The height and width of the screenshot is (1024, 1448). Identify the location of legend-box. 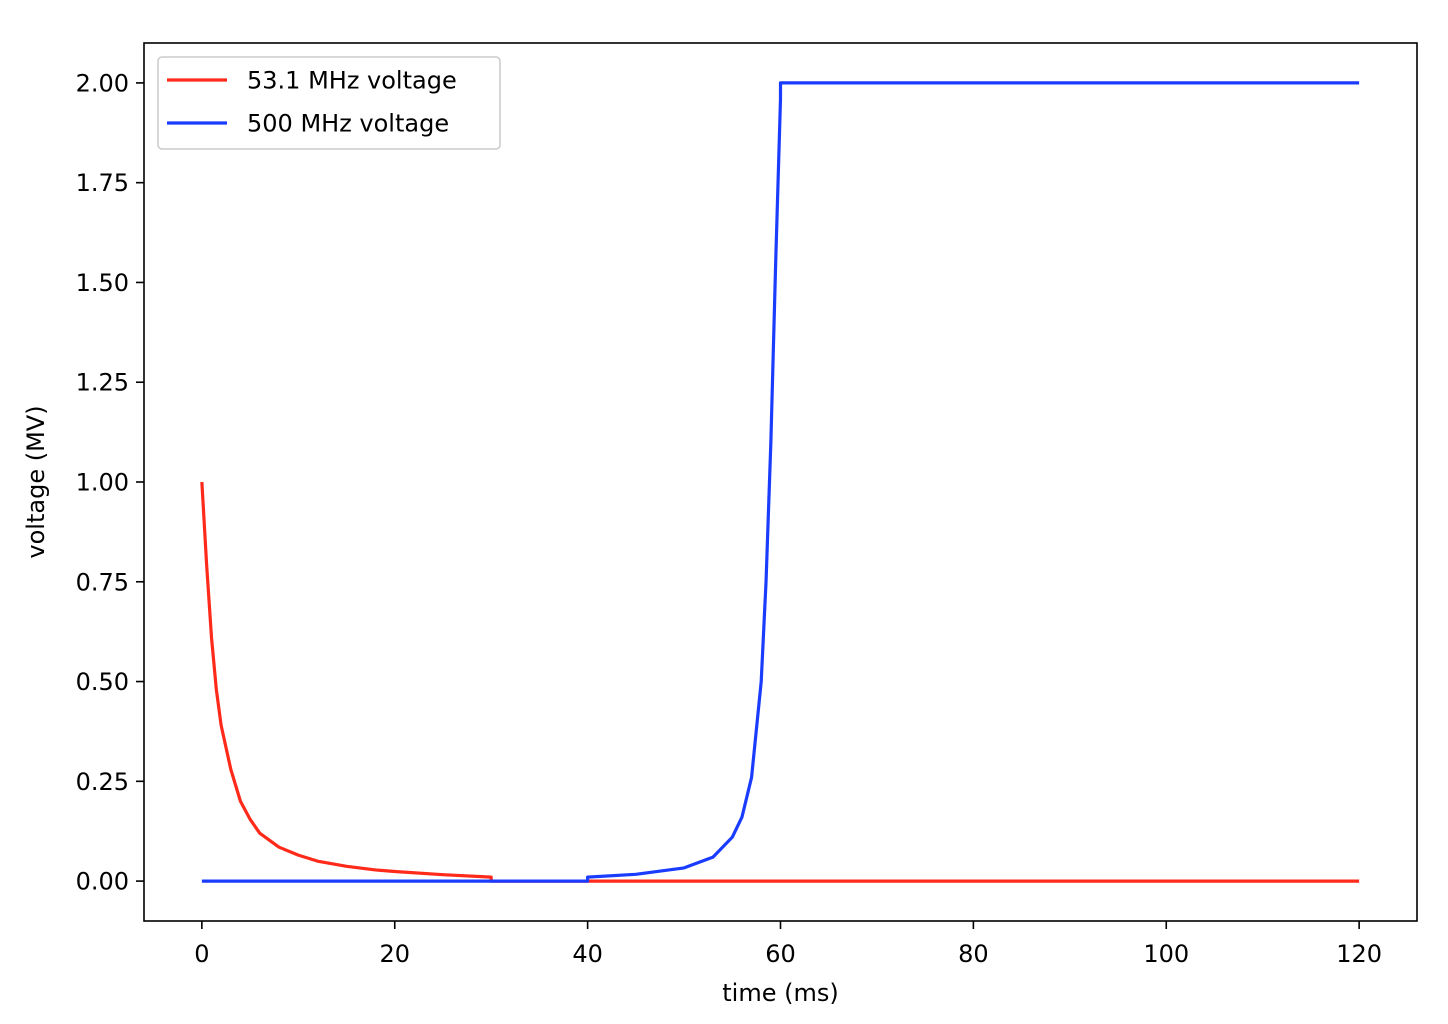
(329, 103).